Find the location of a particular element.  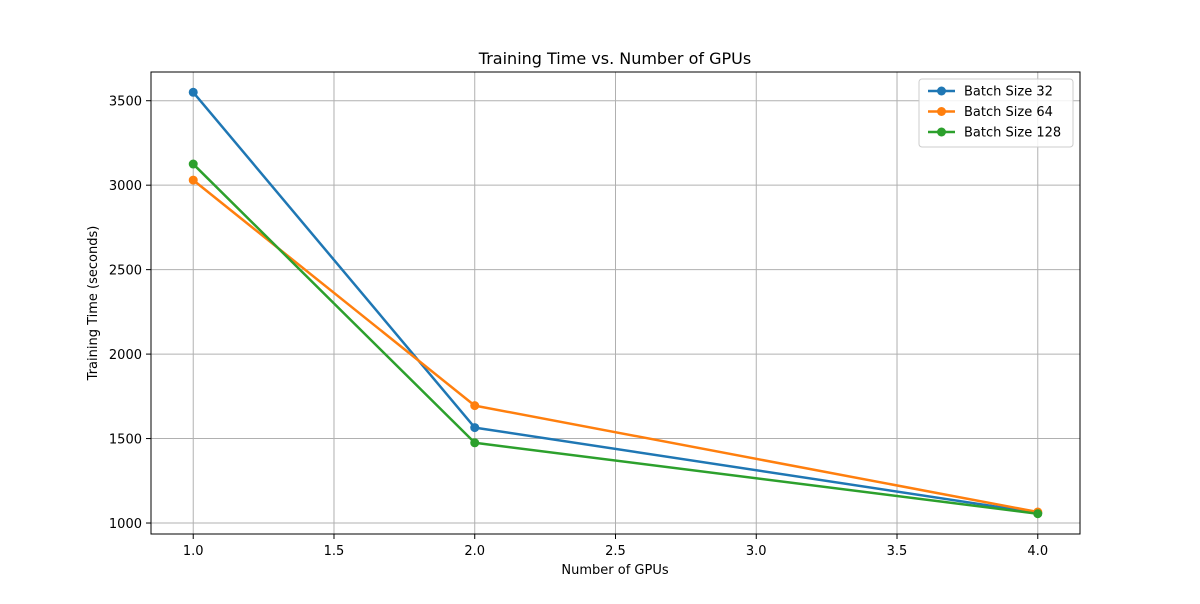

x-tick-label: 1.0 is located at coordinates (193, 551).